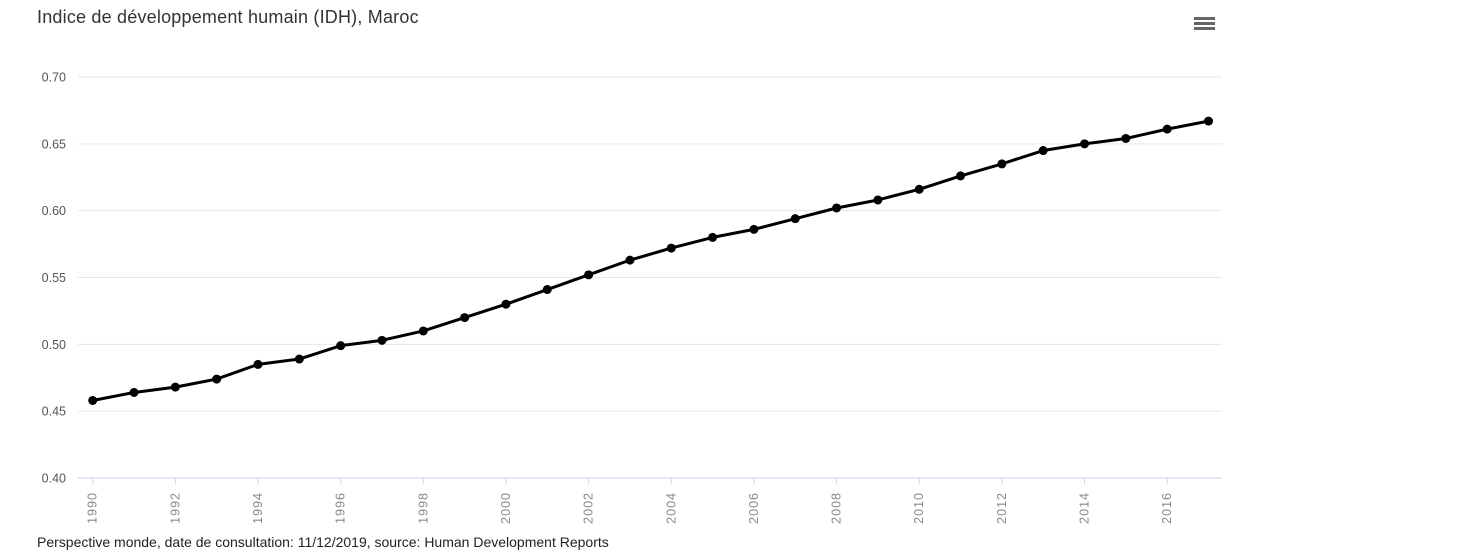  I want to click on data-point-2013, so click(1043, 151).